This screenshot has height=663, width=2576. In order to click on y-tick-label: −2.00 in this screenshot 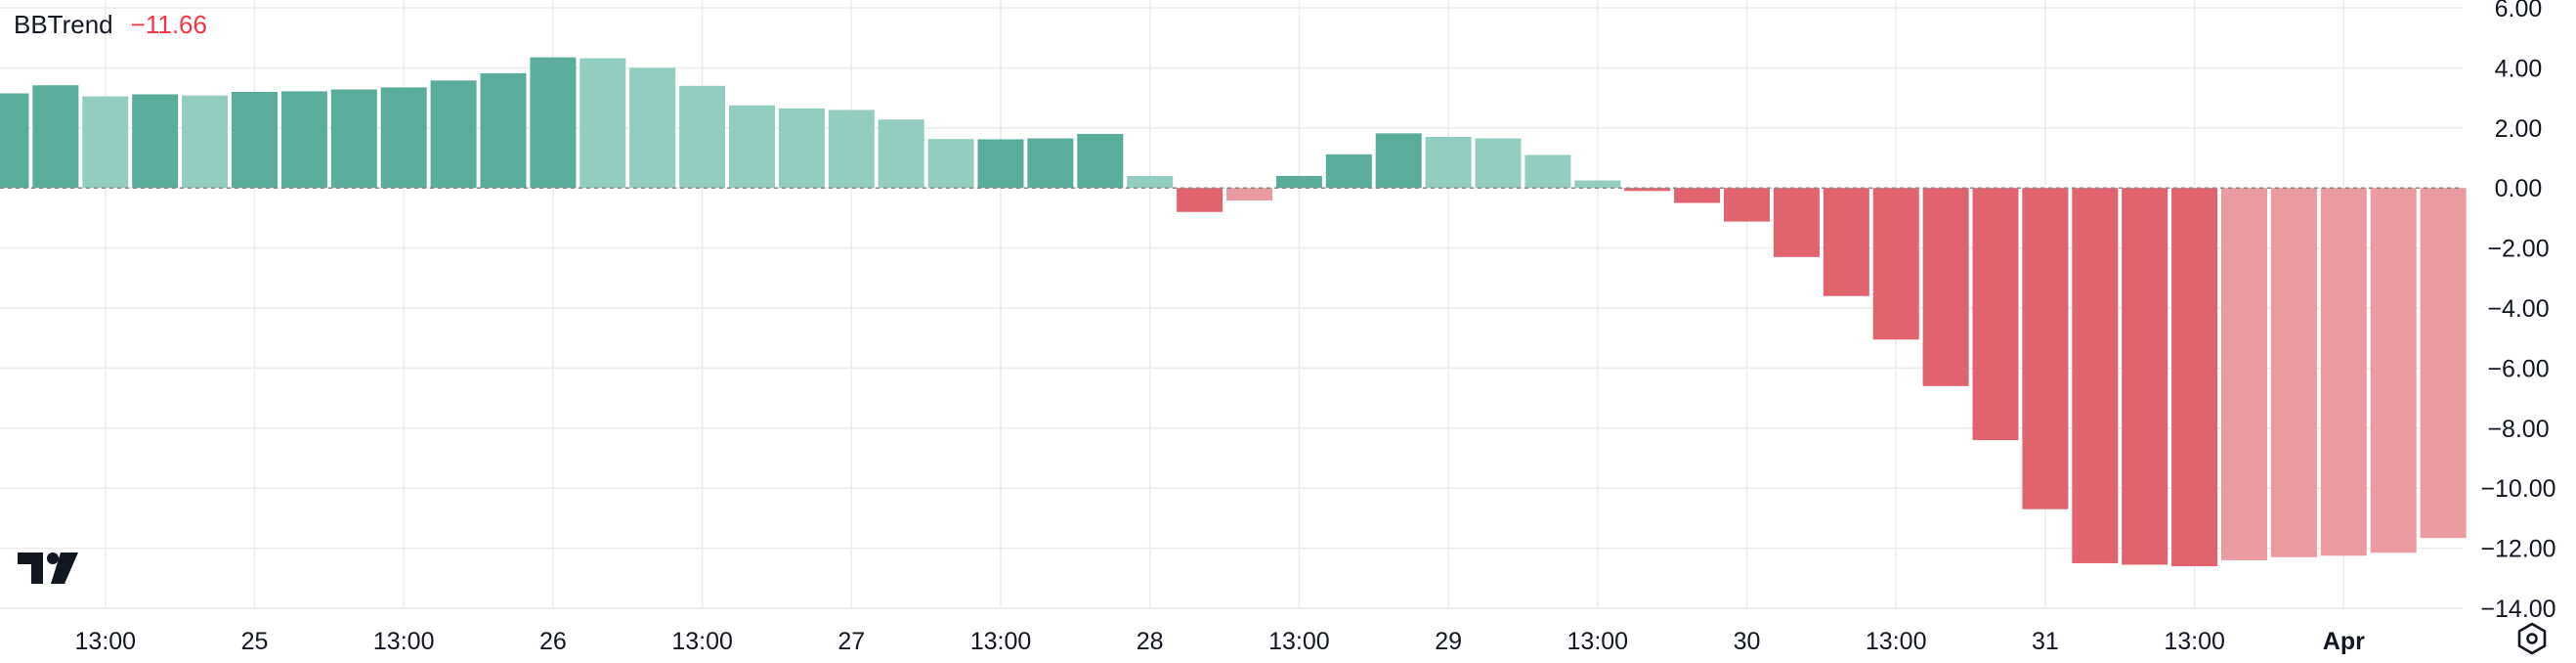, I will do `click(2518, 249)`.